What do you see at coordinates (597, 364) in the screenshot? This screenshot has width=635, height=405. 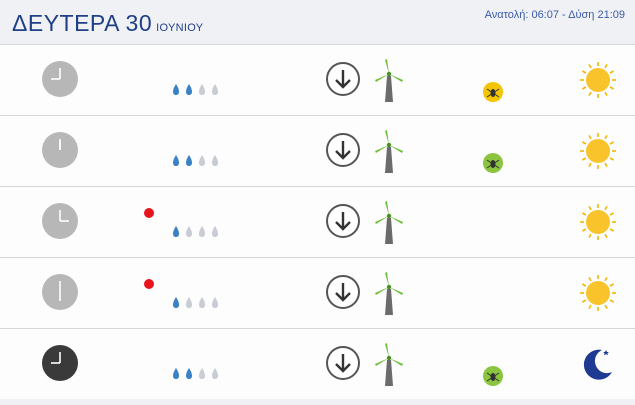 I see `moon-icon` at bounding box center [597, 364].